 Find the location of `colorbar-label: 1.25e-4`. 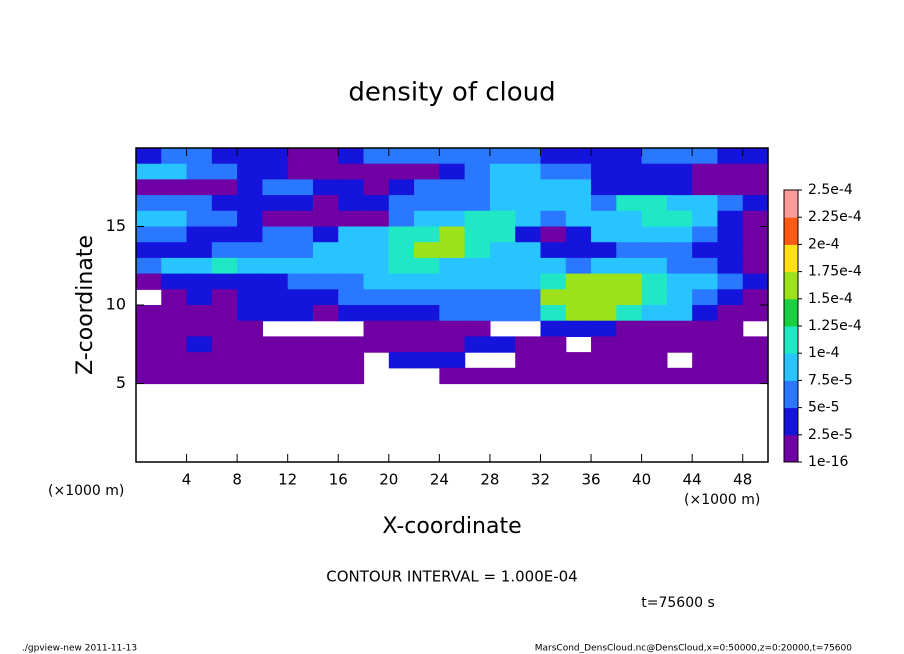

colorbar-label: 1.25e-4 is located at coordinates (835, 326).